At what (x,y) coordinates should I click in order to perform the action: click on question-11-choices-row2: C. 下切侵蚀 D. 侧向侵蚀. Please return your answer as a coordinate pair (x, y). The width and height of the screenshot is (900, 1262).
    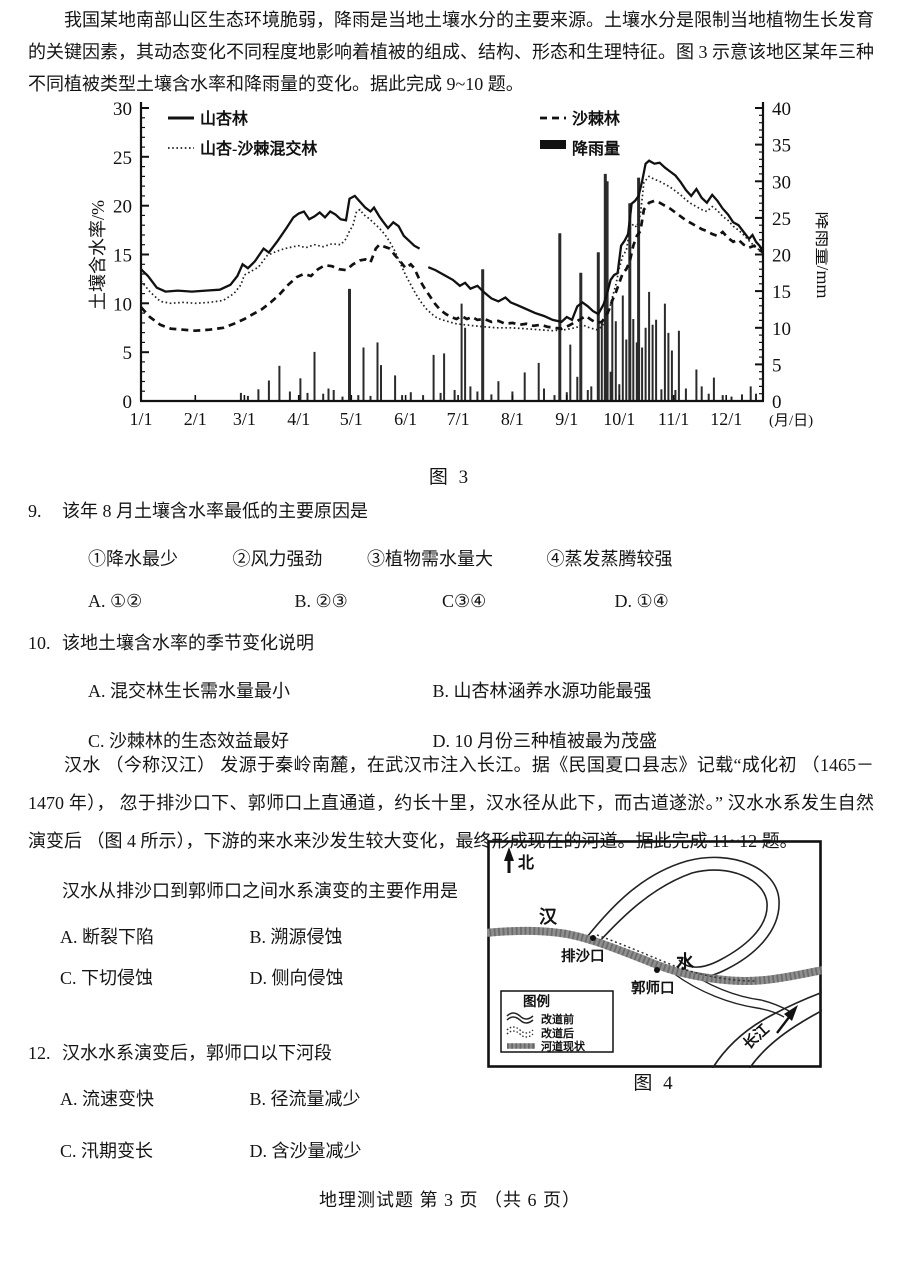
    Looking at the image, I should click on (250, 978).